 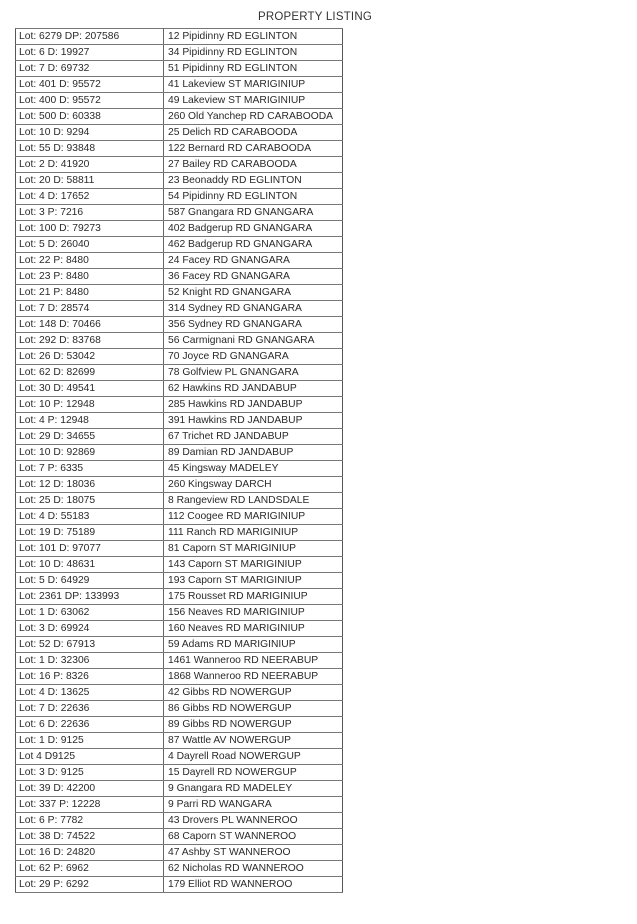 What do you see at coordinates (89, 644) in the screenshot?
I see `lot-cell: Lot: 52 D: 67913` at bounding box center [89, 644].